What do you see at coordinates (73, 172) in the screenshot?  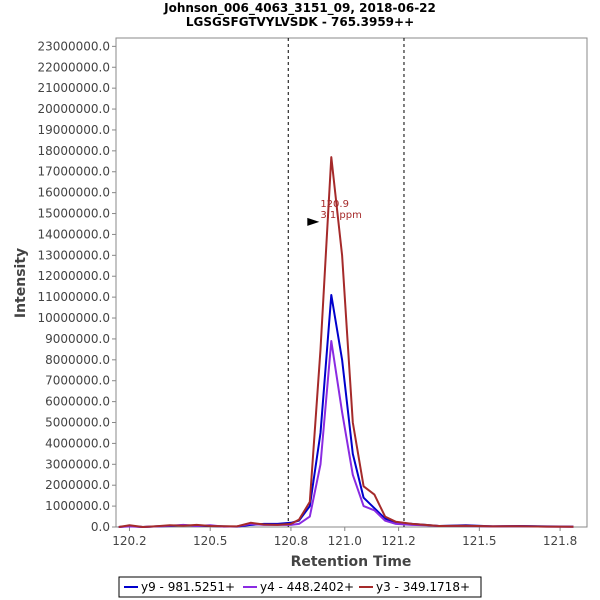 I see `y-tick-label: 17000000.0` at bounding box center [73, 172].